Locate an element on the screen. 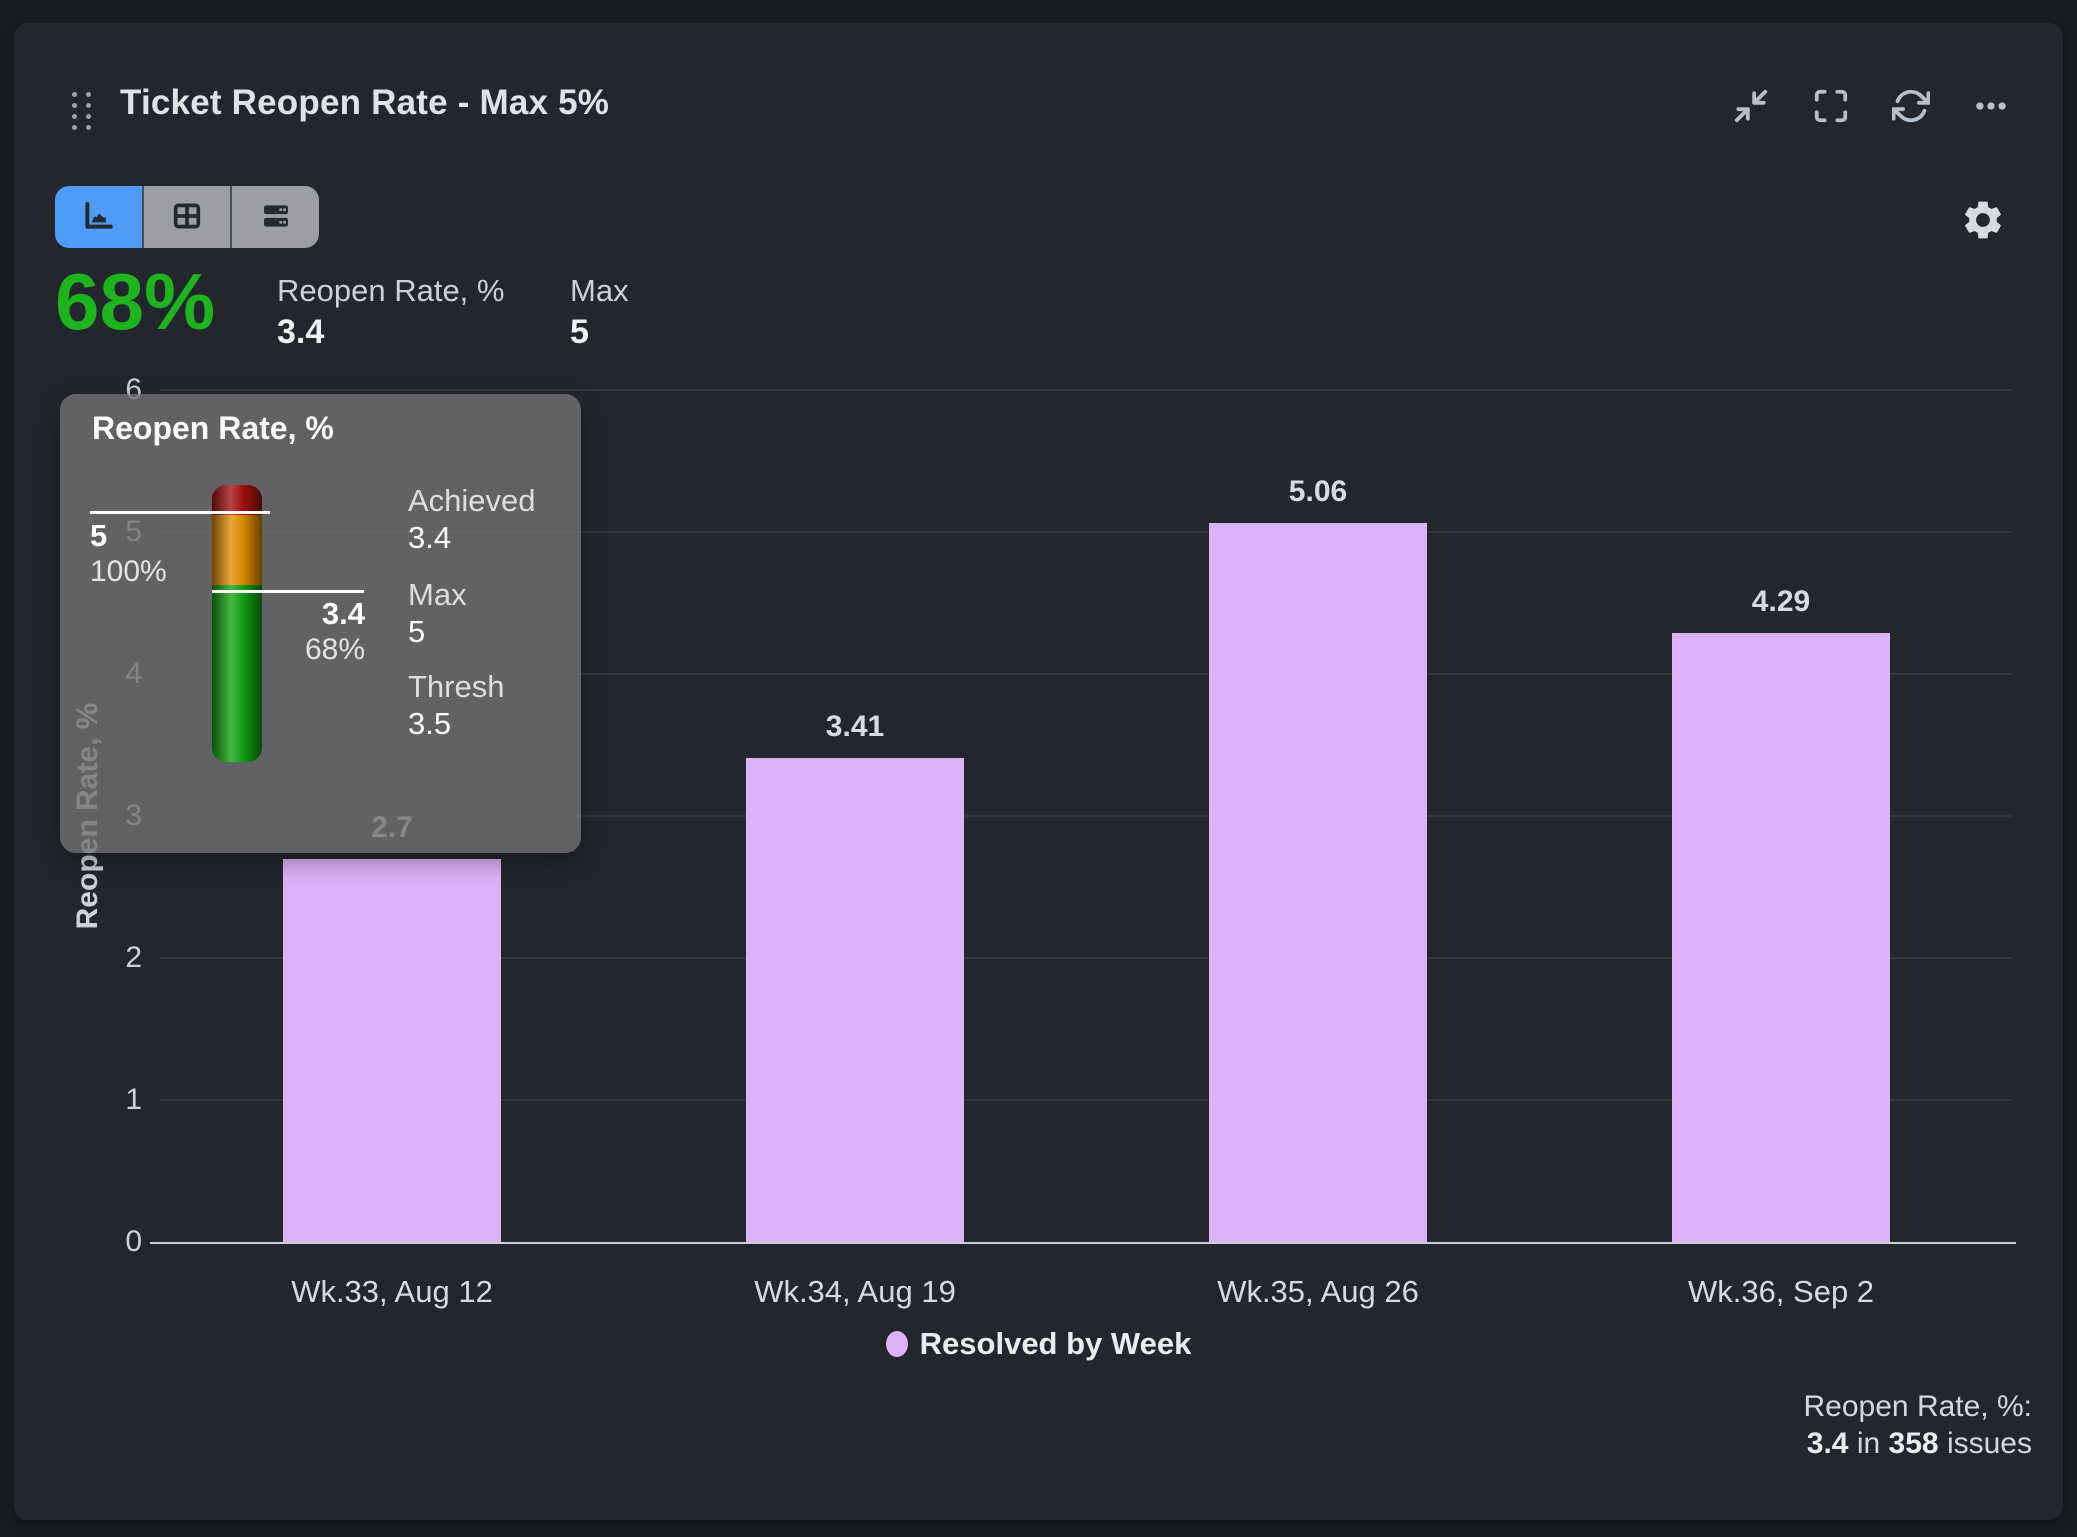  table-icon is located at coordinates (187, 217).